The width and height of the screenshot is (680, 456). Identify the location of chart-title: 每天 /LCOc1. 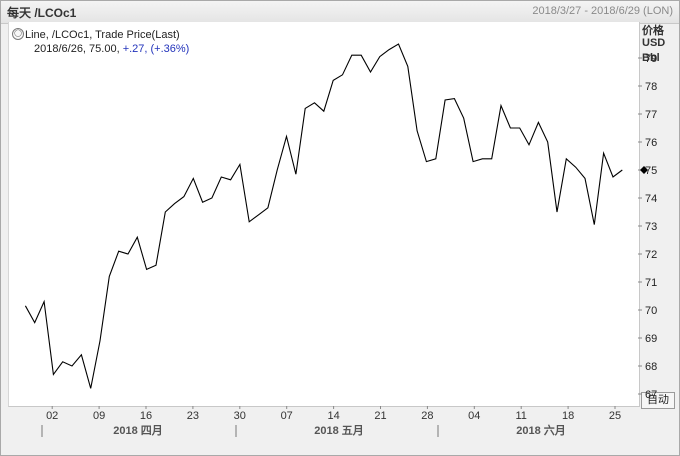
(42, 13).